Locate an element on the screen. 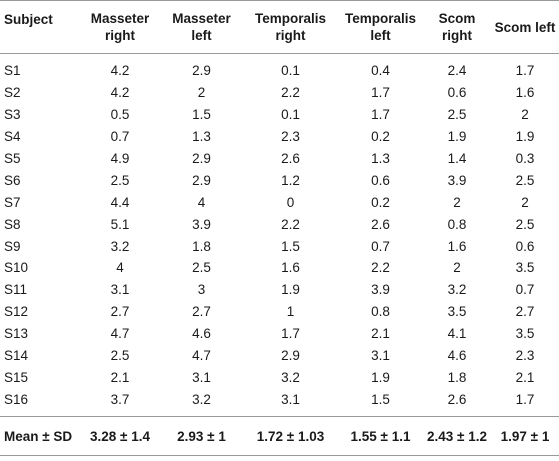 The image size is (559, 461). column-header-line1: Temporalis is located at coordinates (290, 18).